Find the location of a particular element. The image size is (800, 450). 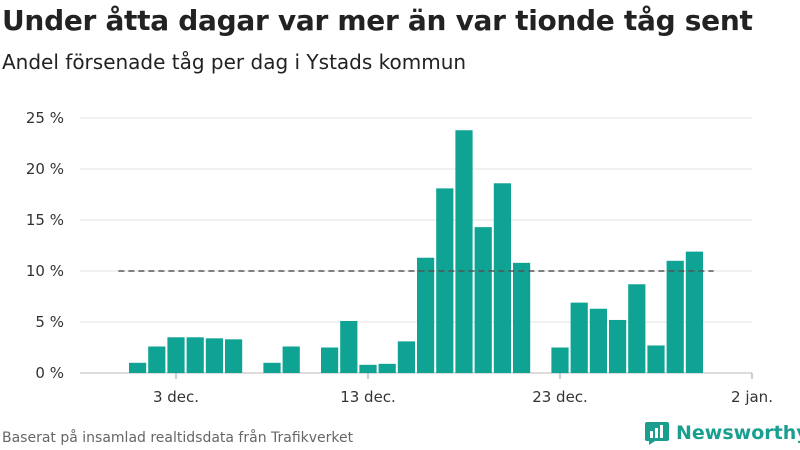

brand-logo: Newsworthy is located at coordinates (722, 433).